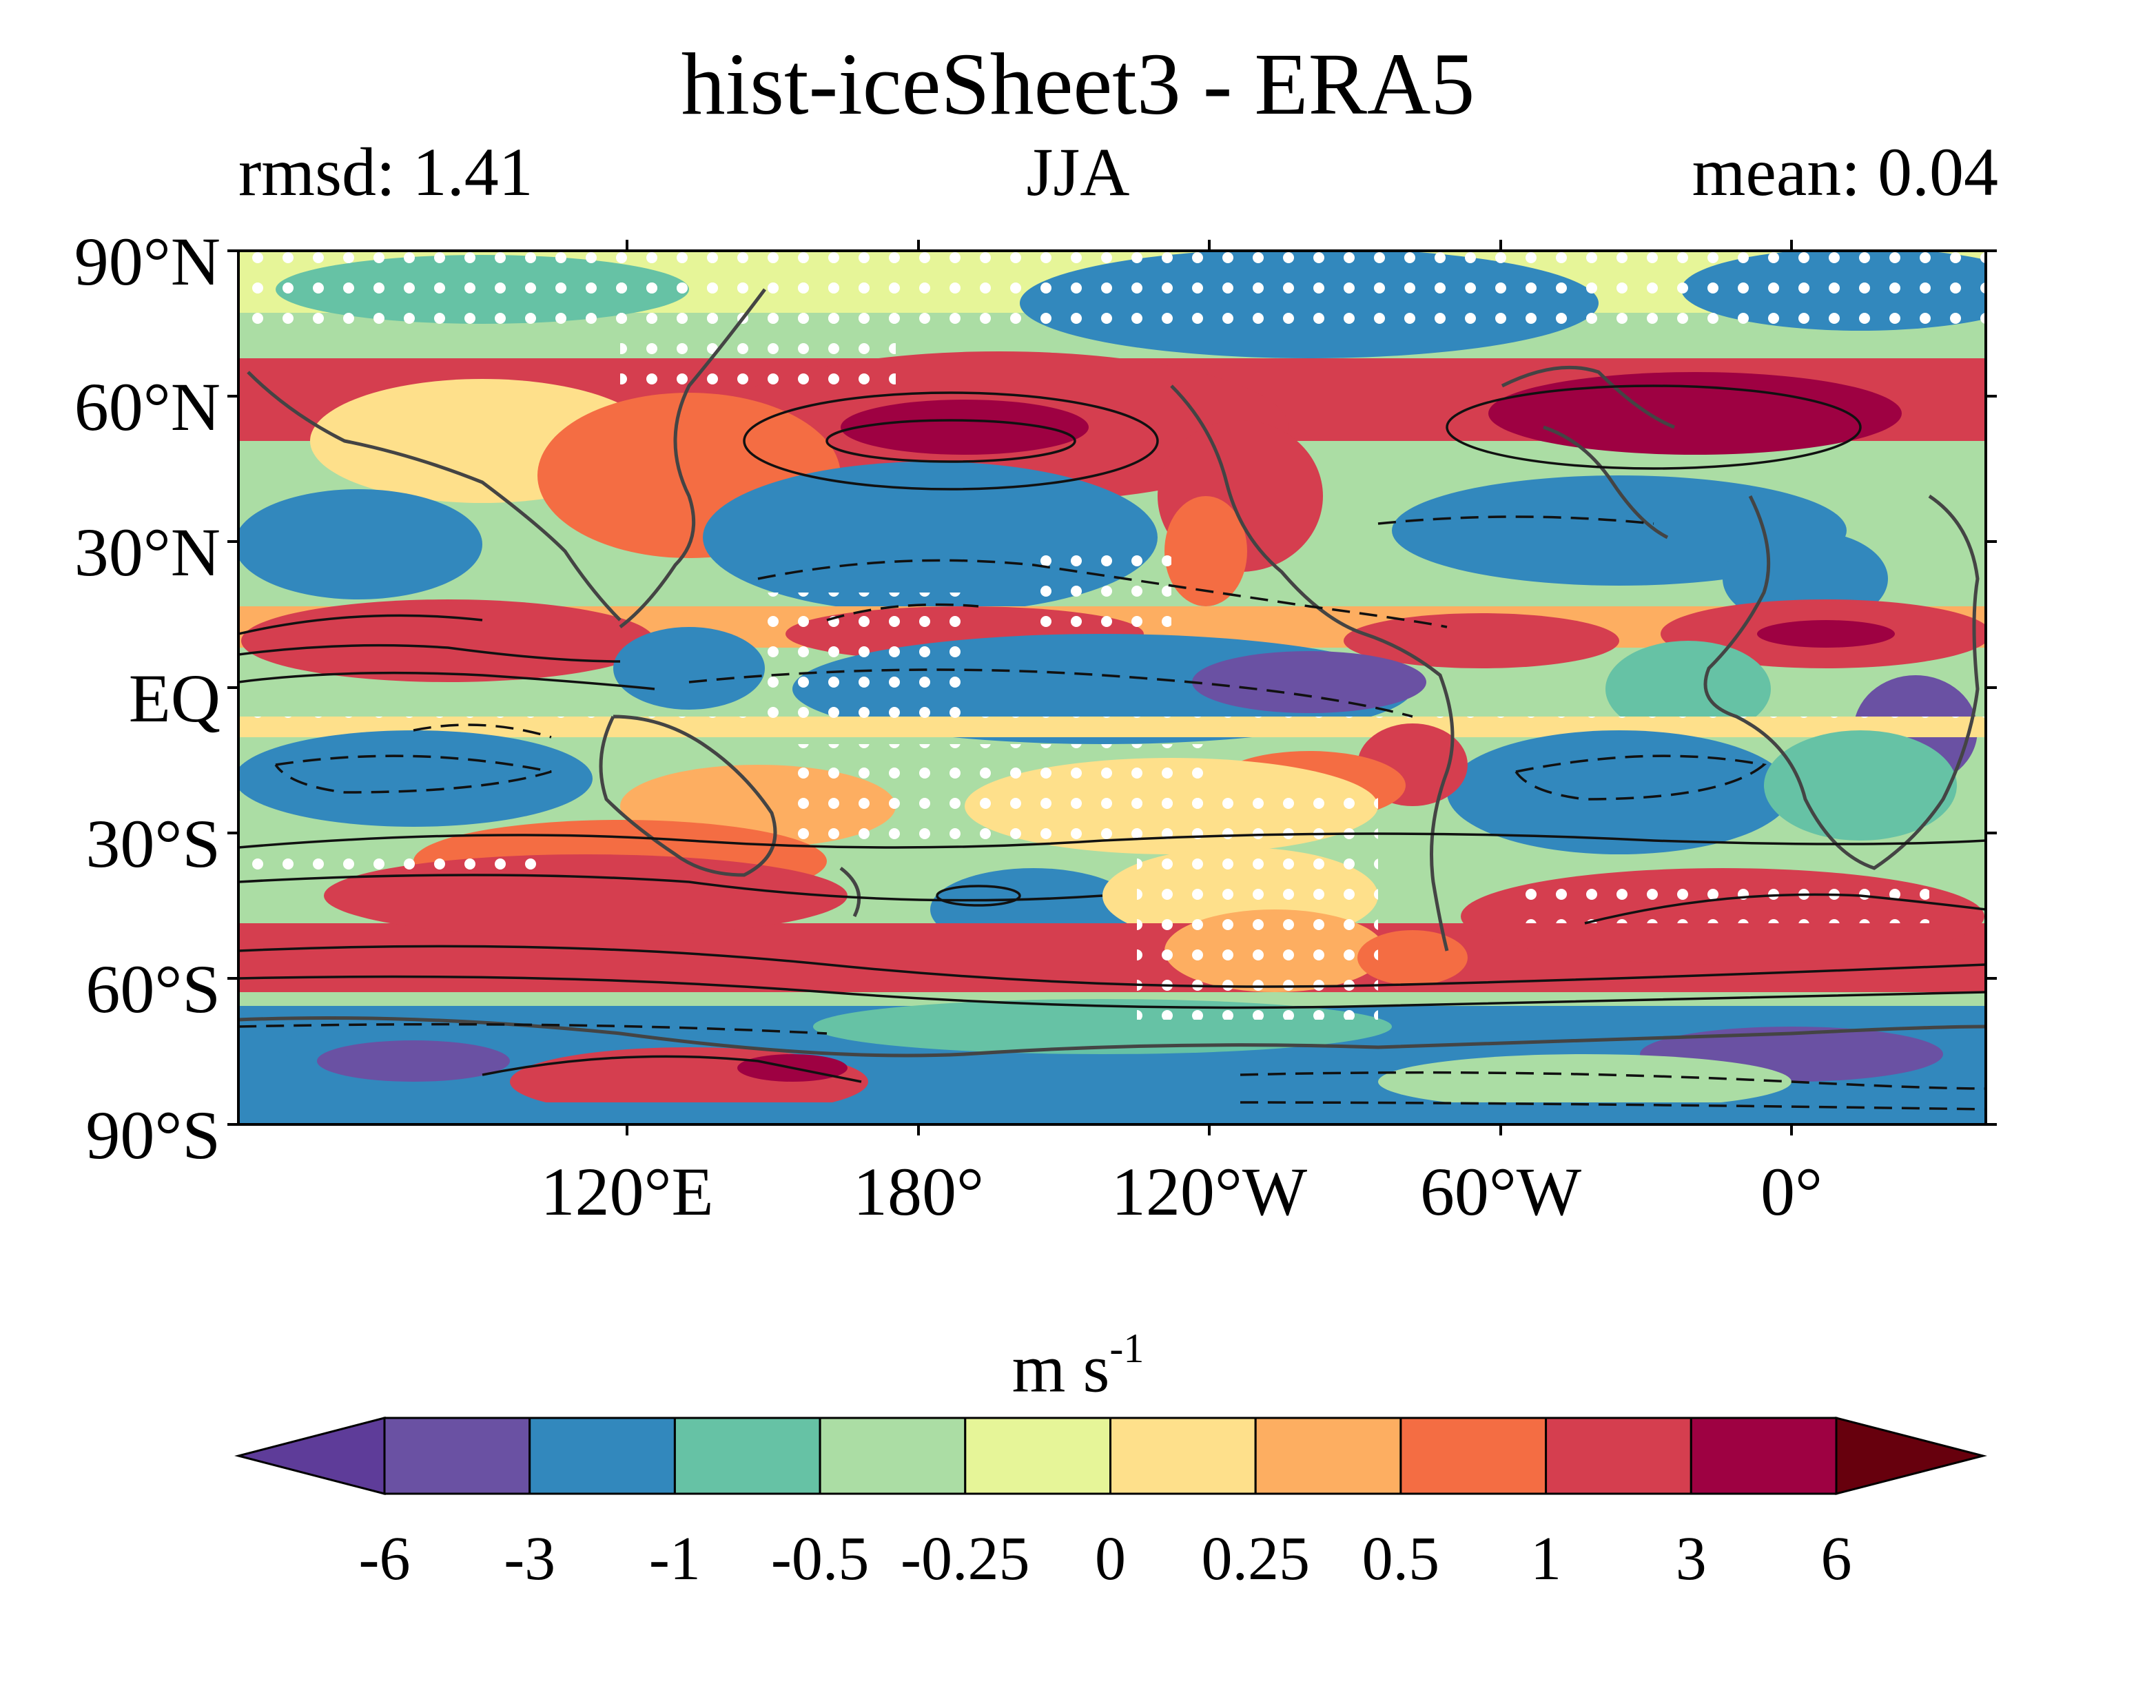  I want to click on season-label: JJA, so click(1078, 172).